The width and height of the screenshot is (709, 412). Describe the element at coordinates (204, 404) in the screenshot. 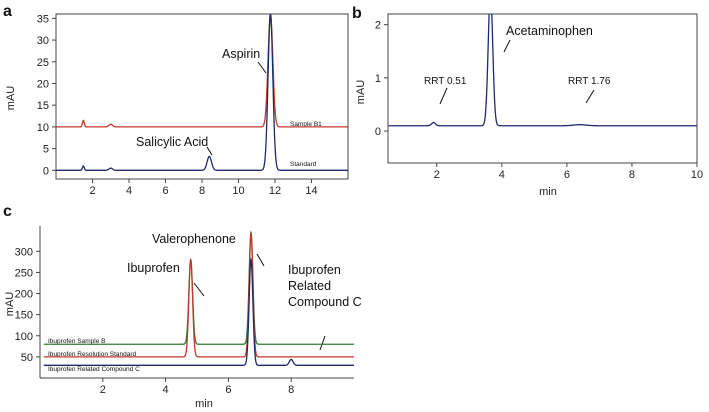

I see `panel-c-xlabel: min` at that location.